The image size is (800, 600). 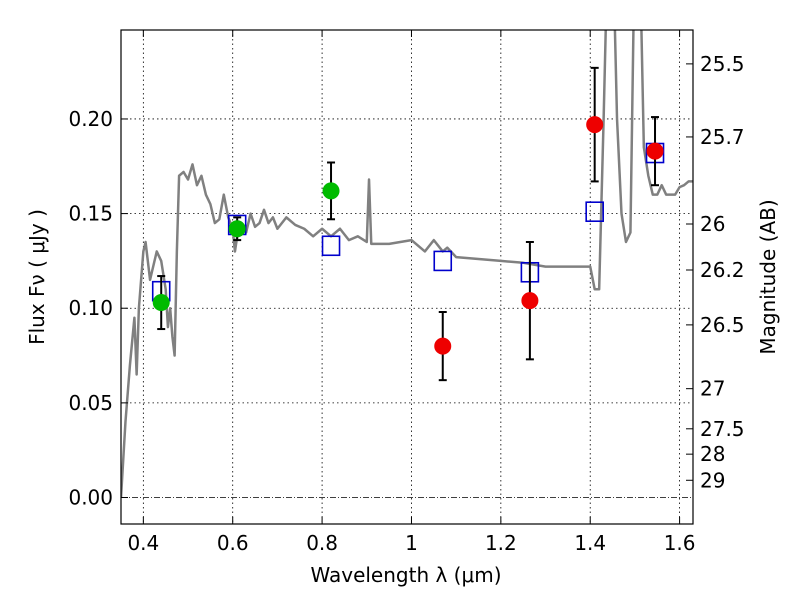 What do you see at coordinates (722, 137) in the screenshot?
I see `y-right-tick-label: 25.7` at bounding box center [722, 137].